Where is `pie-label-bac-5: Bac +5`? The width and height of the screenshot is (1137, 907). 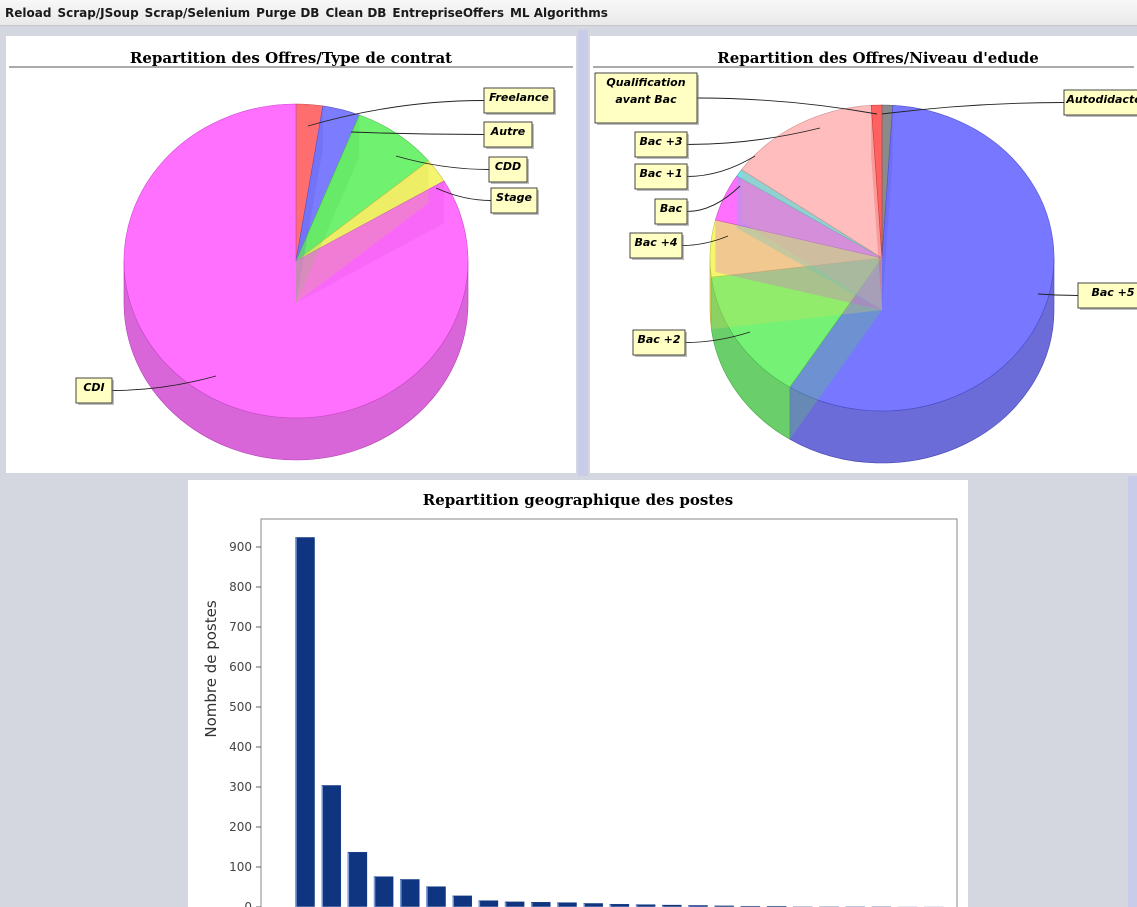 pie-label-bac-5: Bac +5 is located at coordinates (1087, 296).